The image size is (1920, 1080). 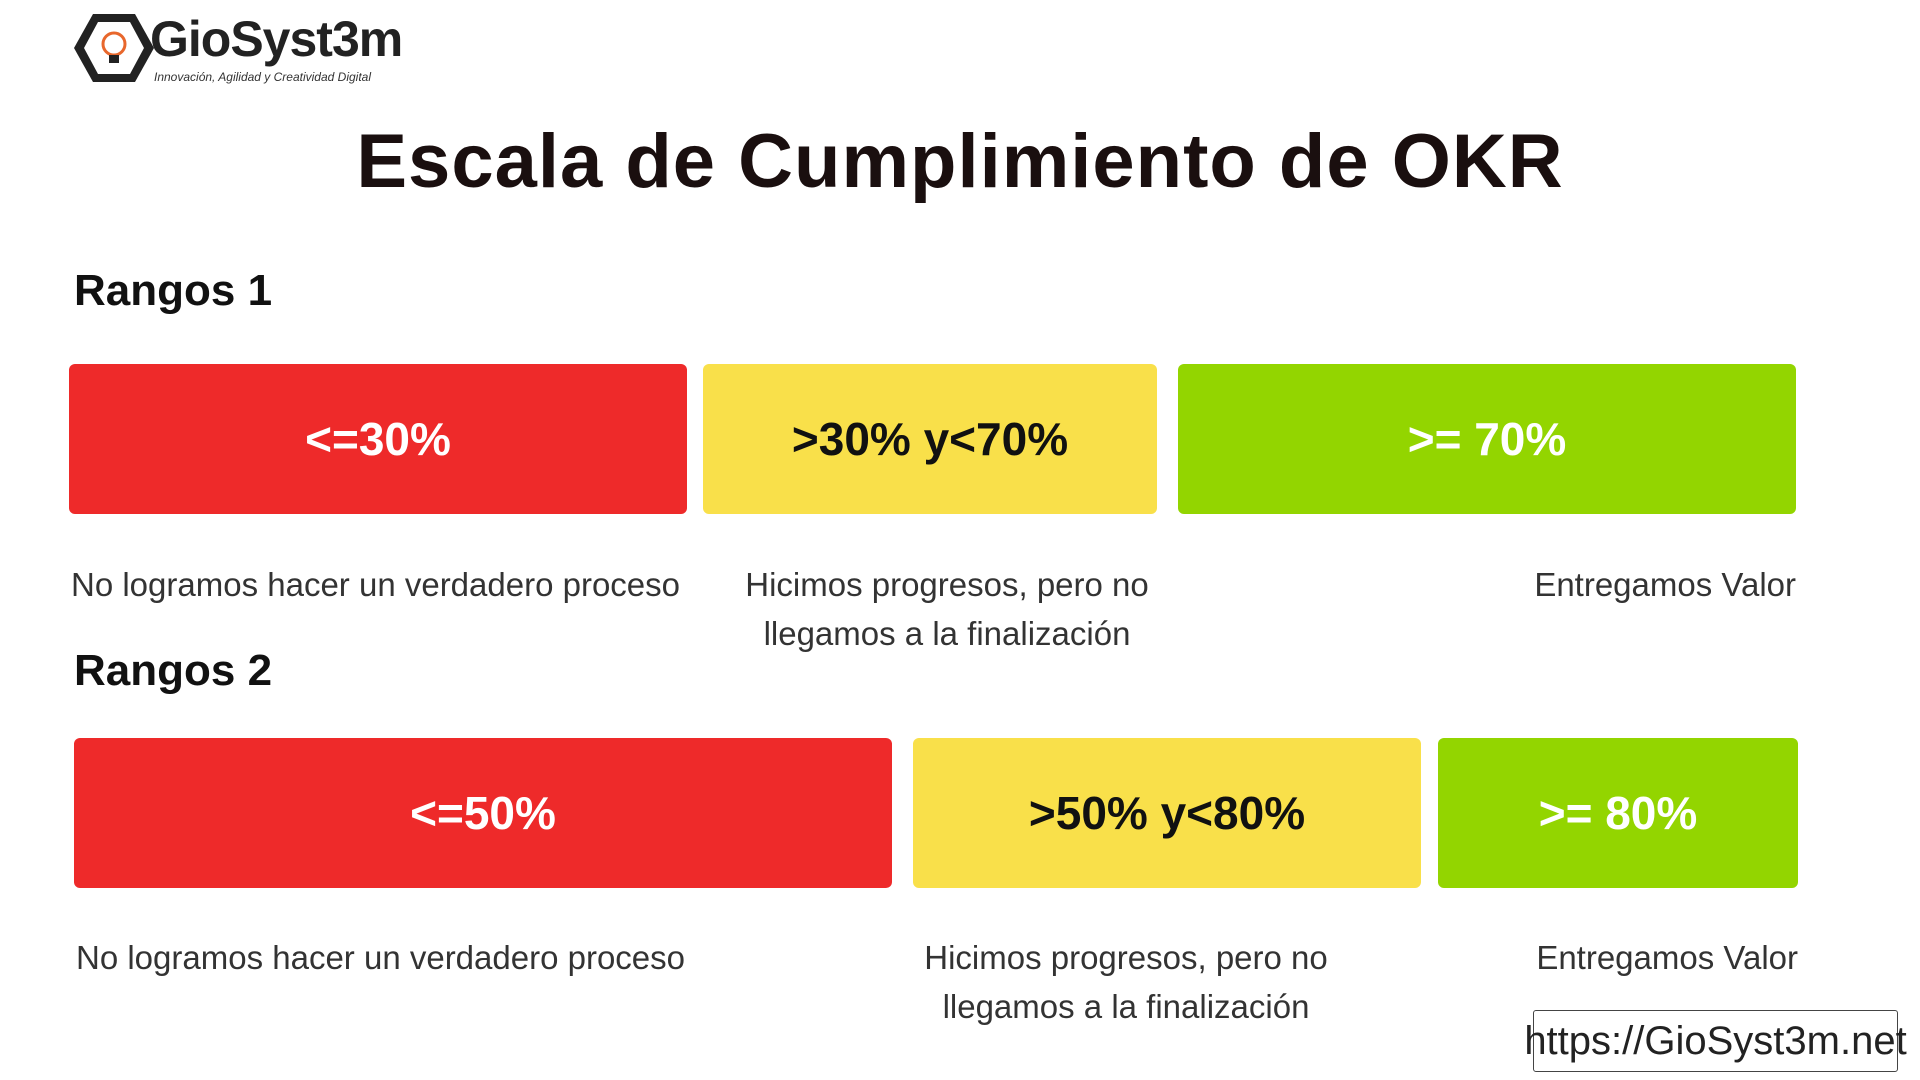 I want to click on range-box: >50% y<80%, so click(x=1167, y=813).